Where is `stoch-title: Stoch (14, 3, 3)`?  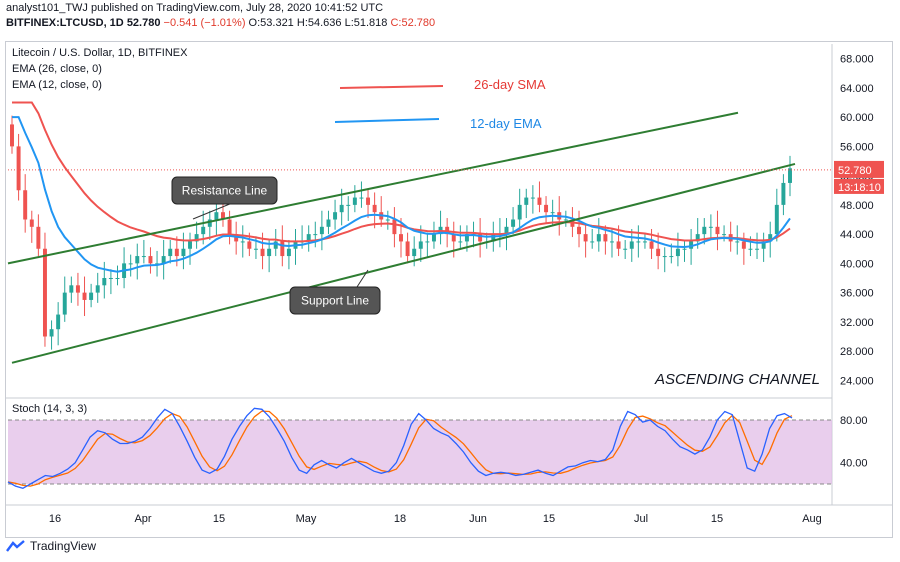 stoch-title: Stoch (14, 3, 3) is located at coordinates (50, 409).